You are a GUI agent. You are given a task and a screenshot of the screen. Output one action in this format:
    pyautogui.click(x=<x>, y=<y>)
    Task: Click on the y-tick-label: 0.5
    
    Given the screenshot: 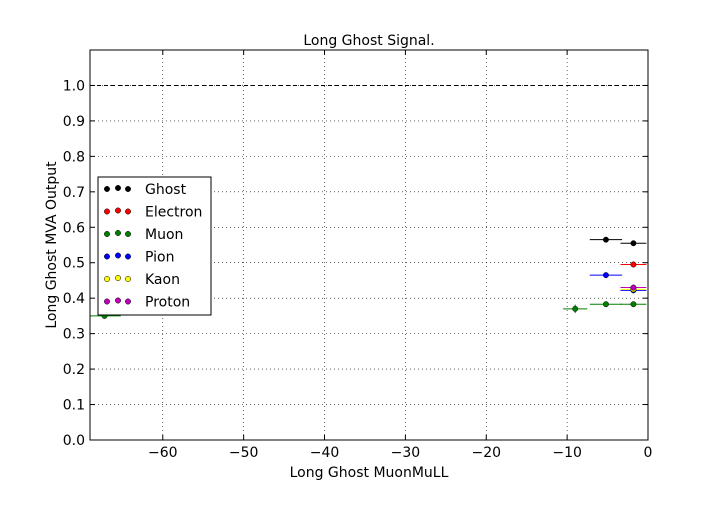 What is the action you would take?
    pyautogui.click(x=74, y=264)
    